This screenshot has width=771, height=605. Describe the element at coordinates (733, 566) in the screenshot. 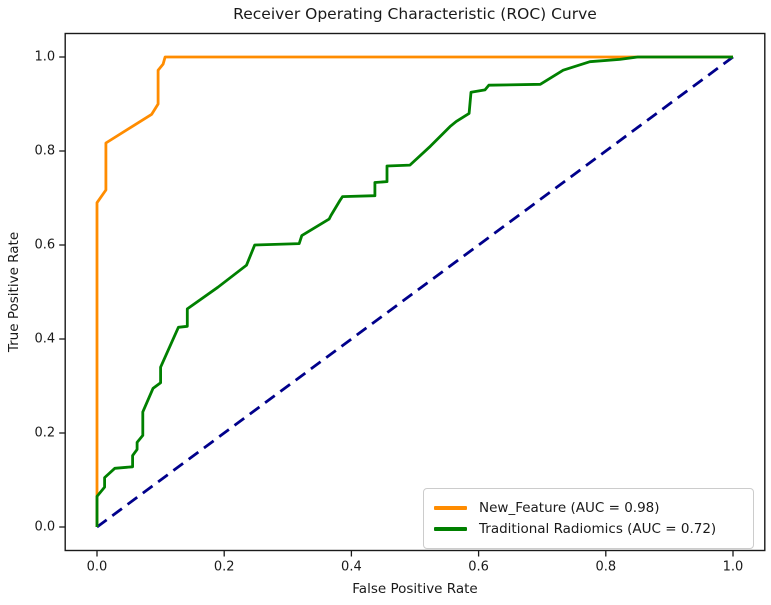

I see `x-tick-label: 1.0` at that location.